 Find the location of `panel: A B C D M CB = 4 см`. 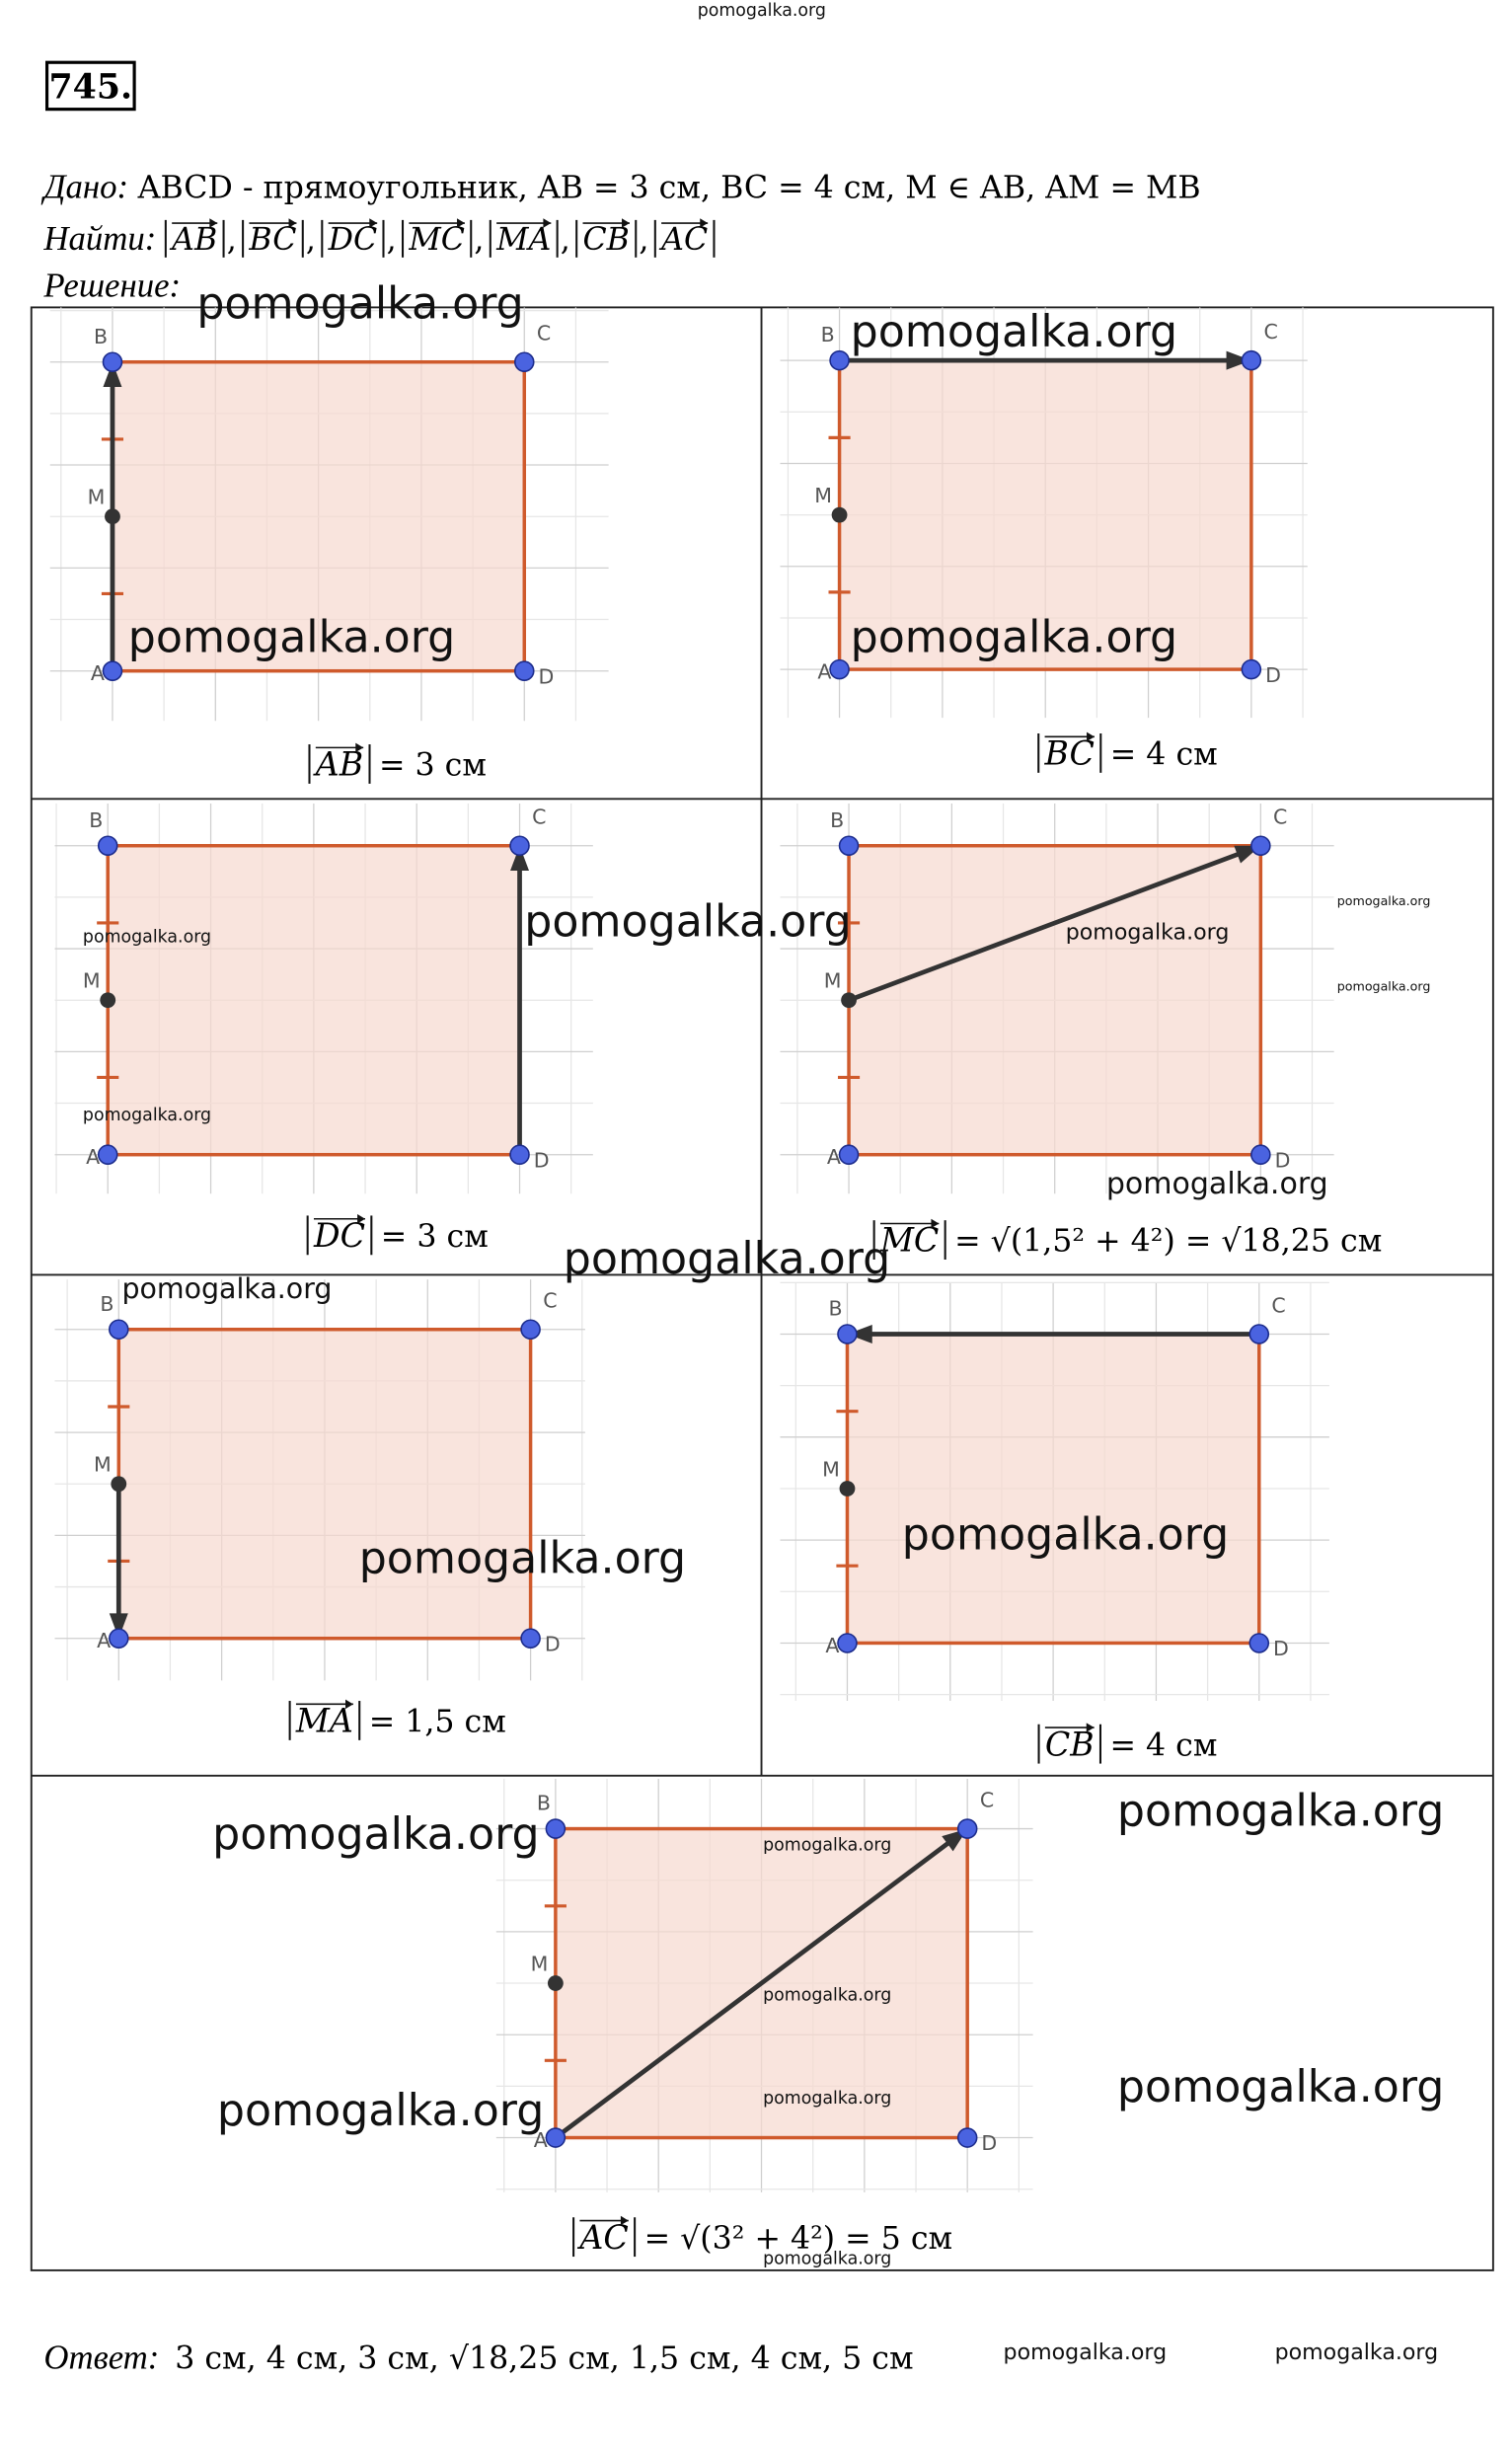

panel: A B C D M CB = 4 см is located at coordinates (1055, 1523).